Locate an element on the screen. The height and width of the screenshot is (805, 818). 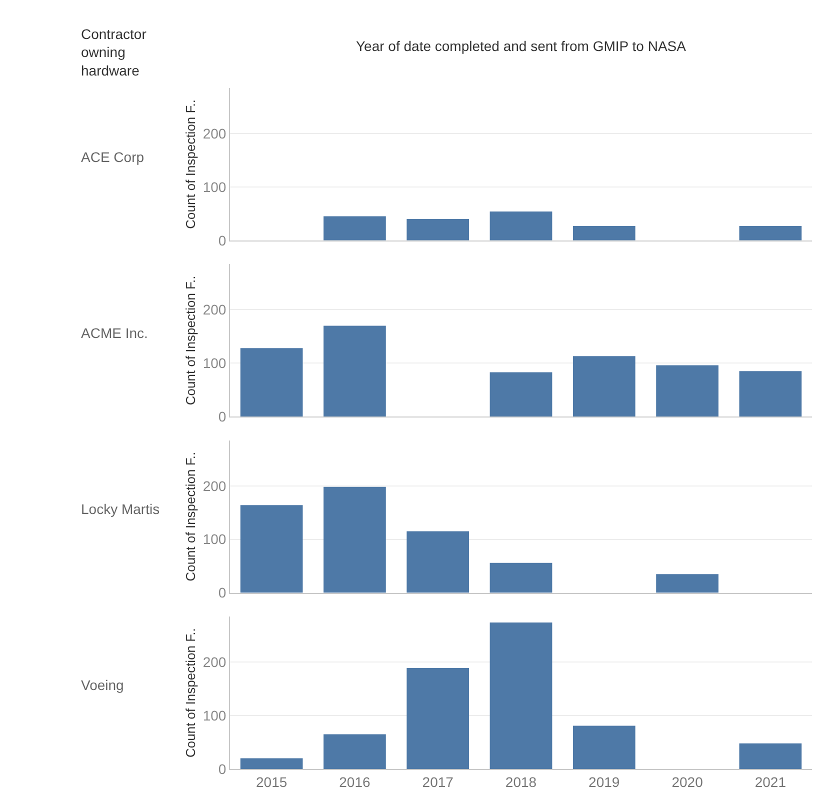
text: Voeing is located at coordinates (102, 685).